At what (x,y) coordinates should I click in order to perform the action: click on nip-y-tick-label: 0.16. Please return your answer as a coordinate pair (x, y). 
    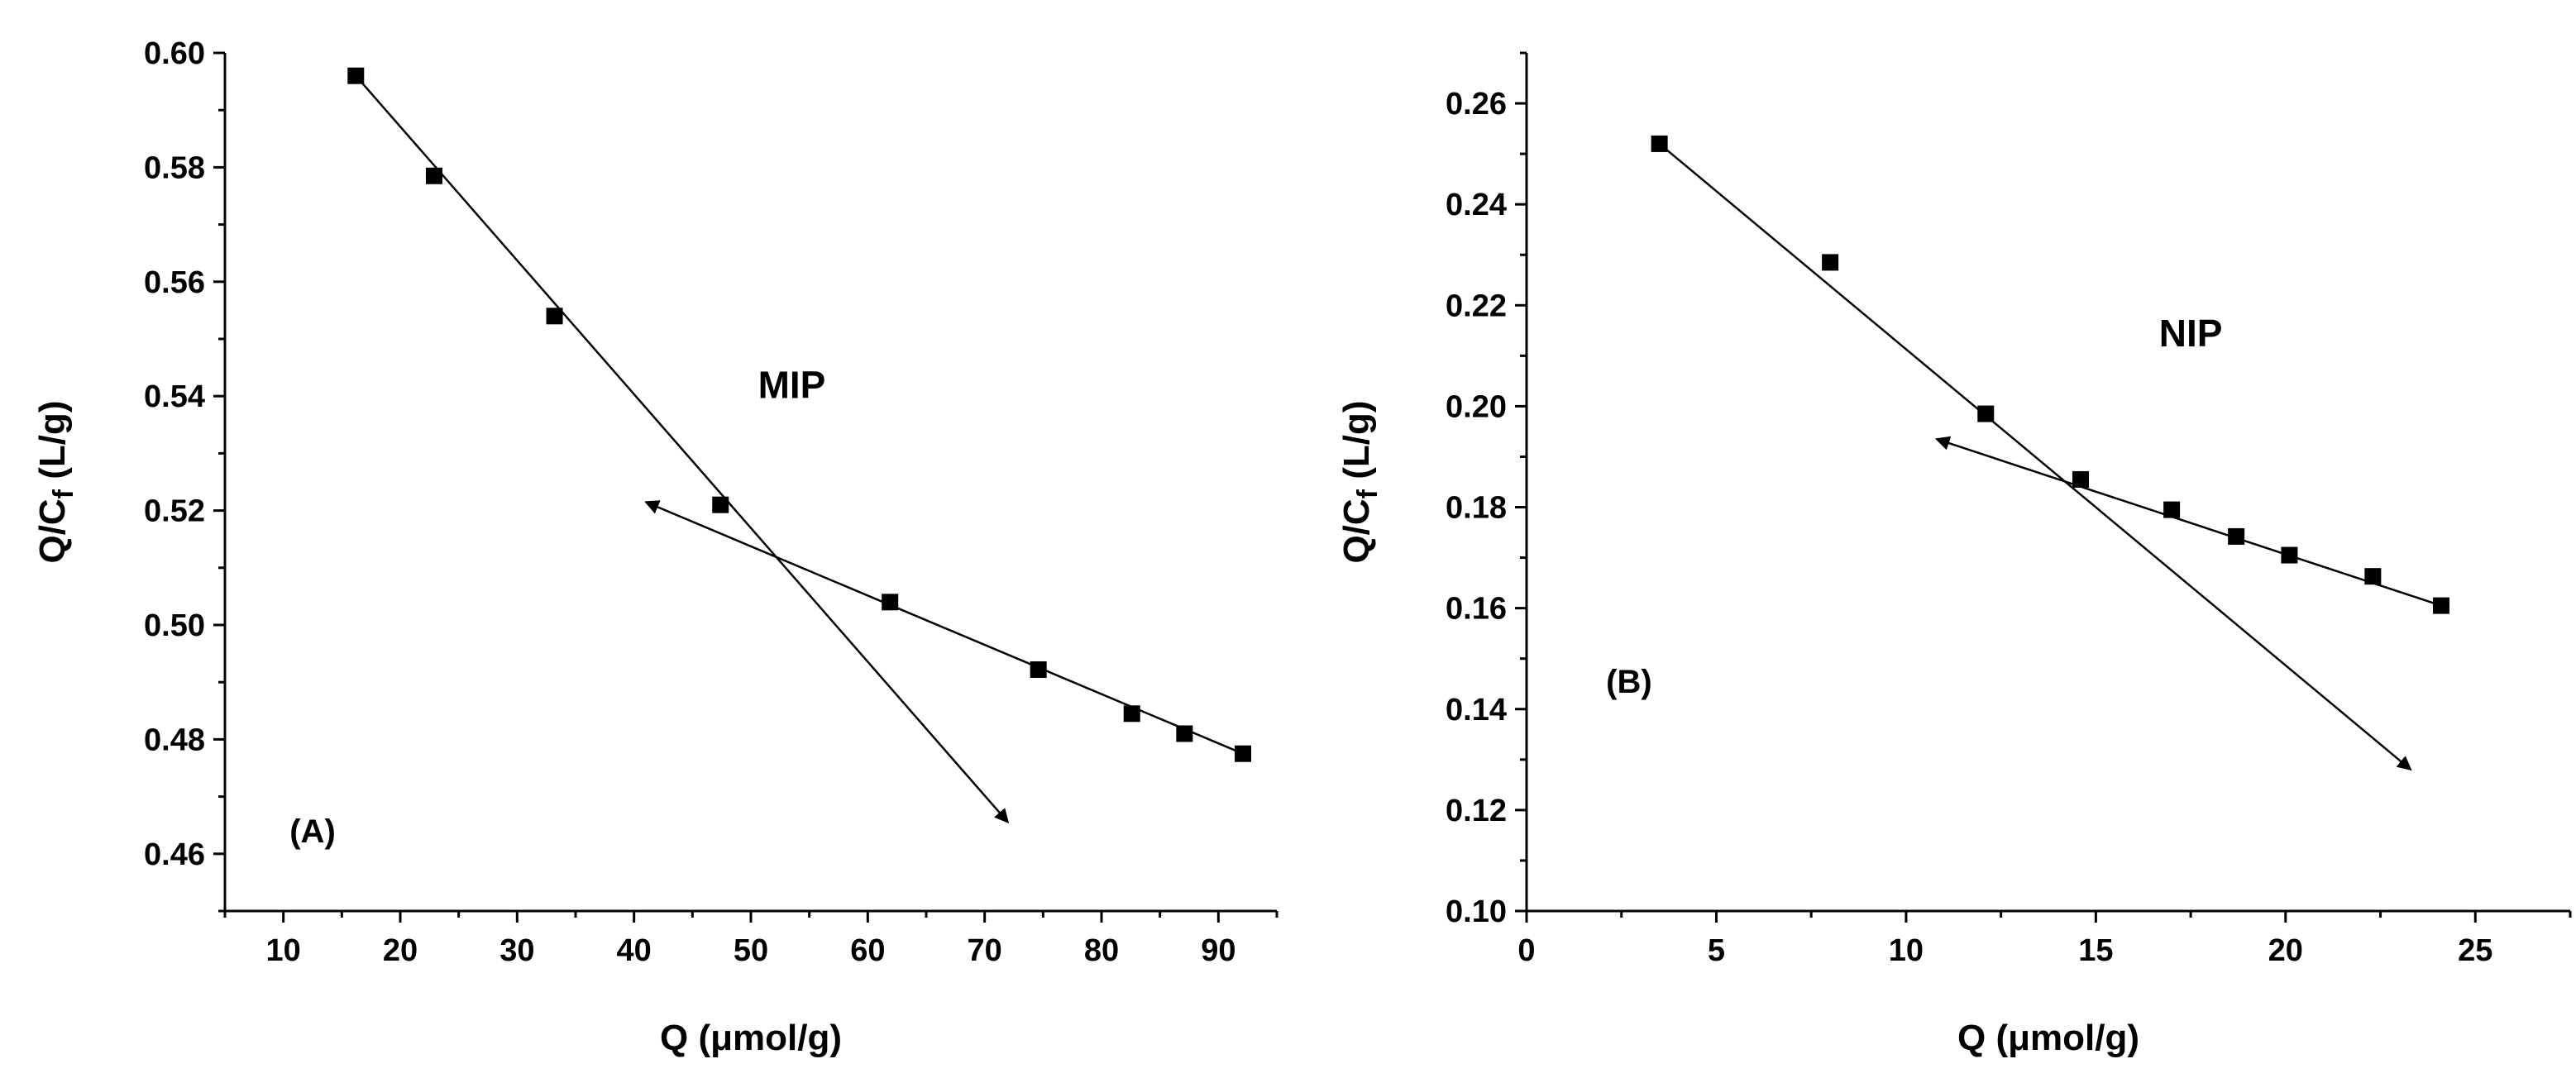
    Looking at the image, I should click on (1476, 609).